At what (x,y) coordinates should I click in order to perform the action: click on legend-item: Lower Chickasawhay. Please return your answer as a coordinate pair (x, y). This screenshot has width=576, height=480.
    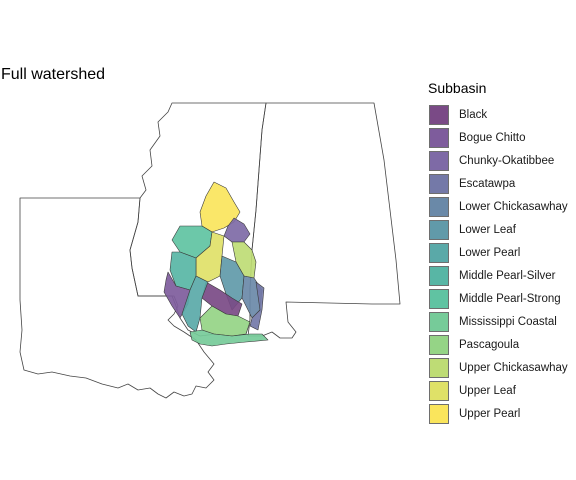
    Looking at the image, I should click on (502, 206).